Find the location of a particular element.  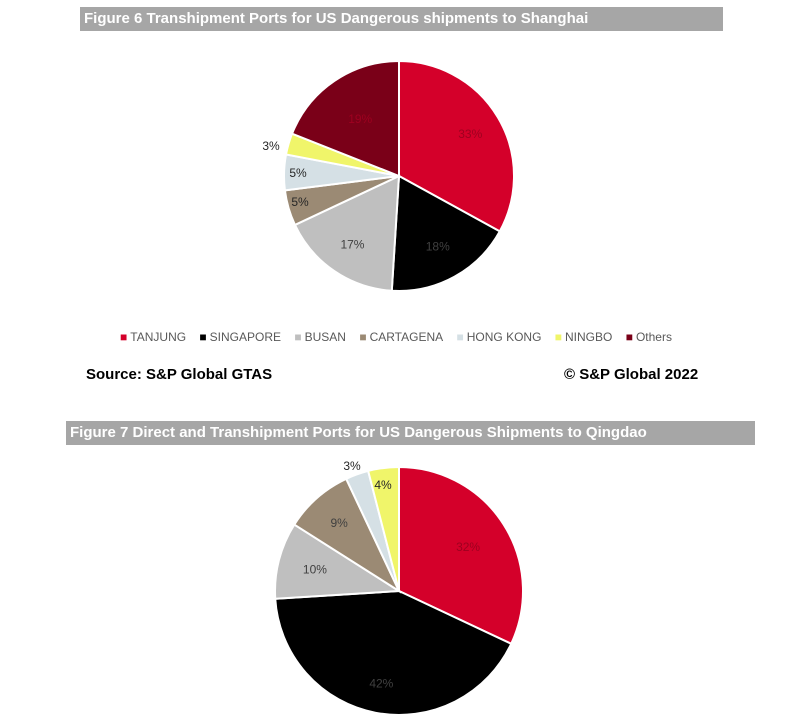

data-label-cartagena: 9% is located at coordinates (339, 523).